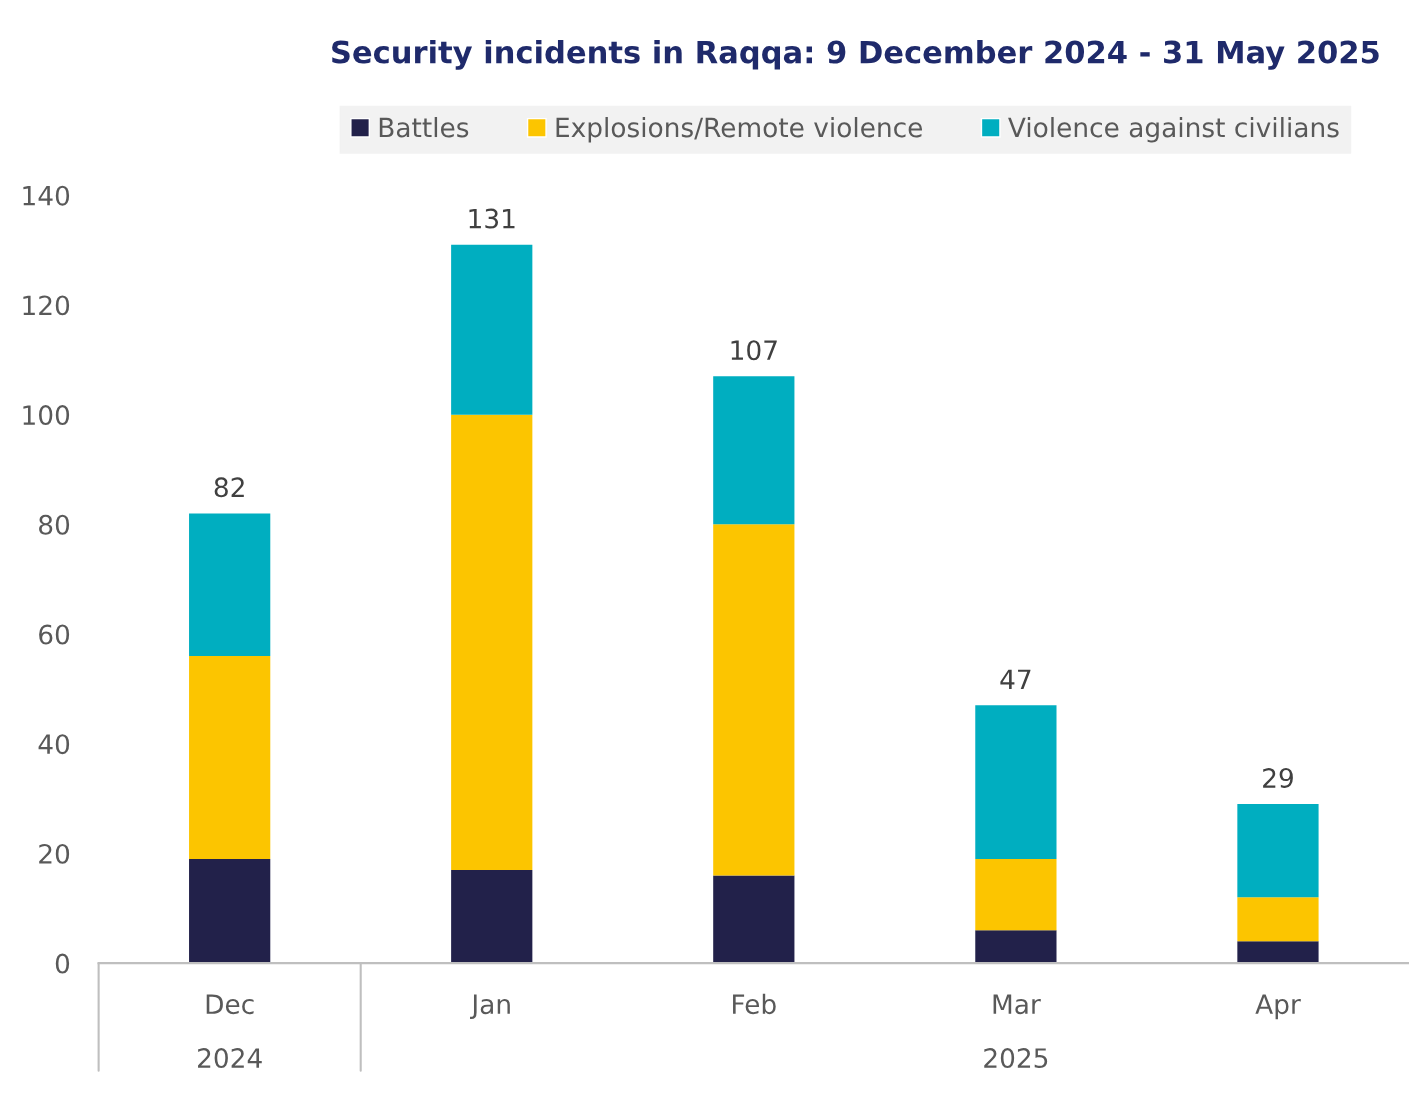 This screenshot has width=1409, height=1097. What do you see at coordinates (46, 305) in the screenshot?
I see `y-tick-label: 120` at bounding box center [46, 305].